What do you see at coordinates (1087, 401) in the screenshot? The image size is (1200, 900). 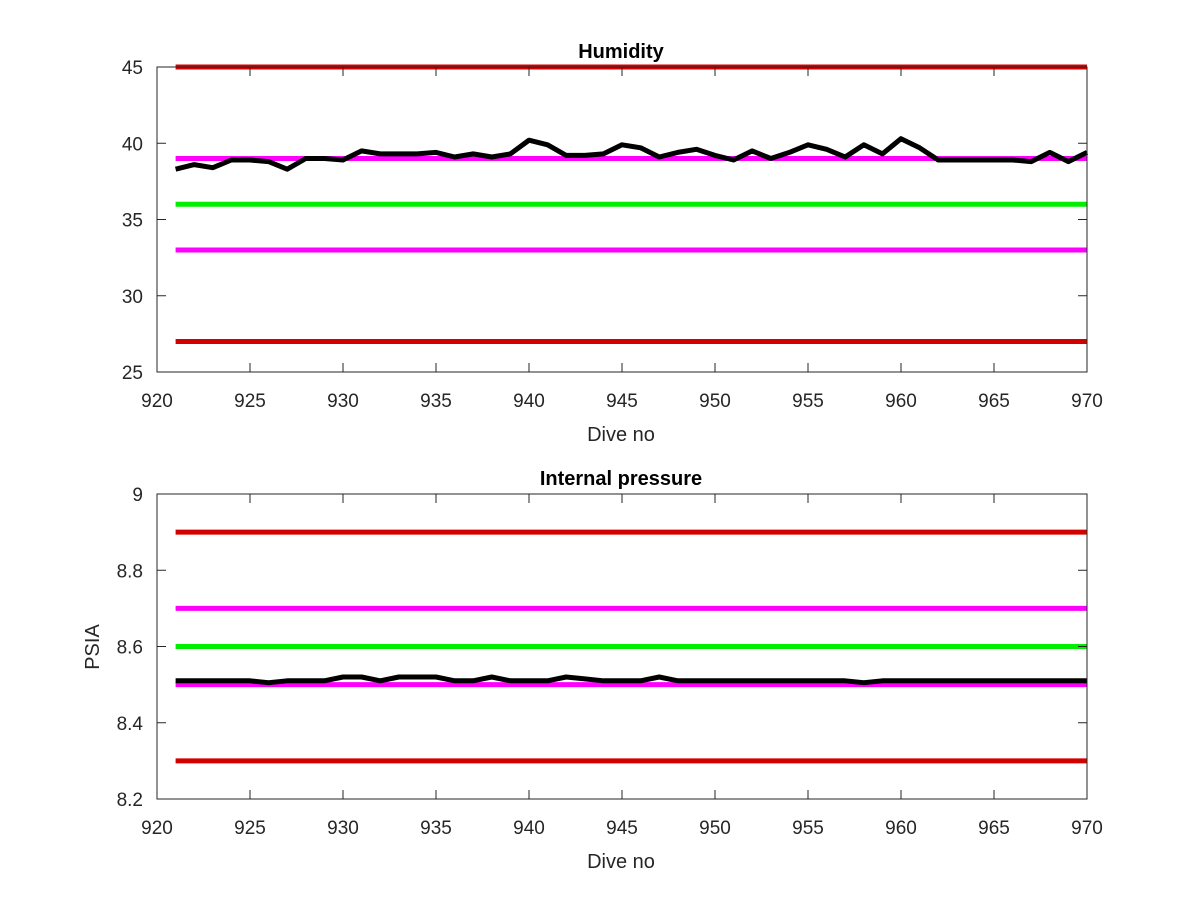 I see `humidity-x-tick-label-10: 970` at bounding box center [1087, 401].